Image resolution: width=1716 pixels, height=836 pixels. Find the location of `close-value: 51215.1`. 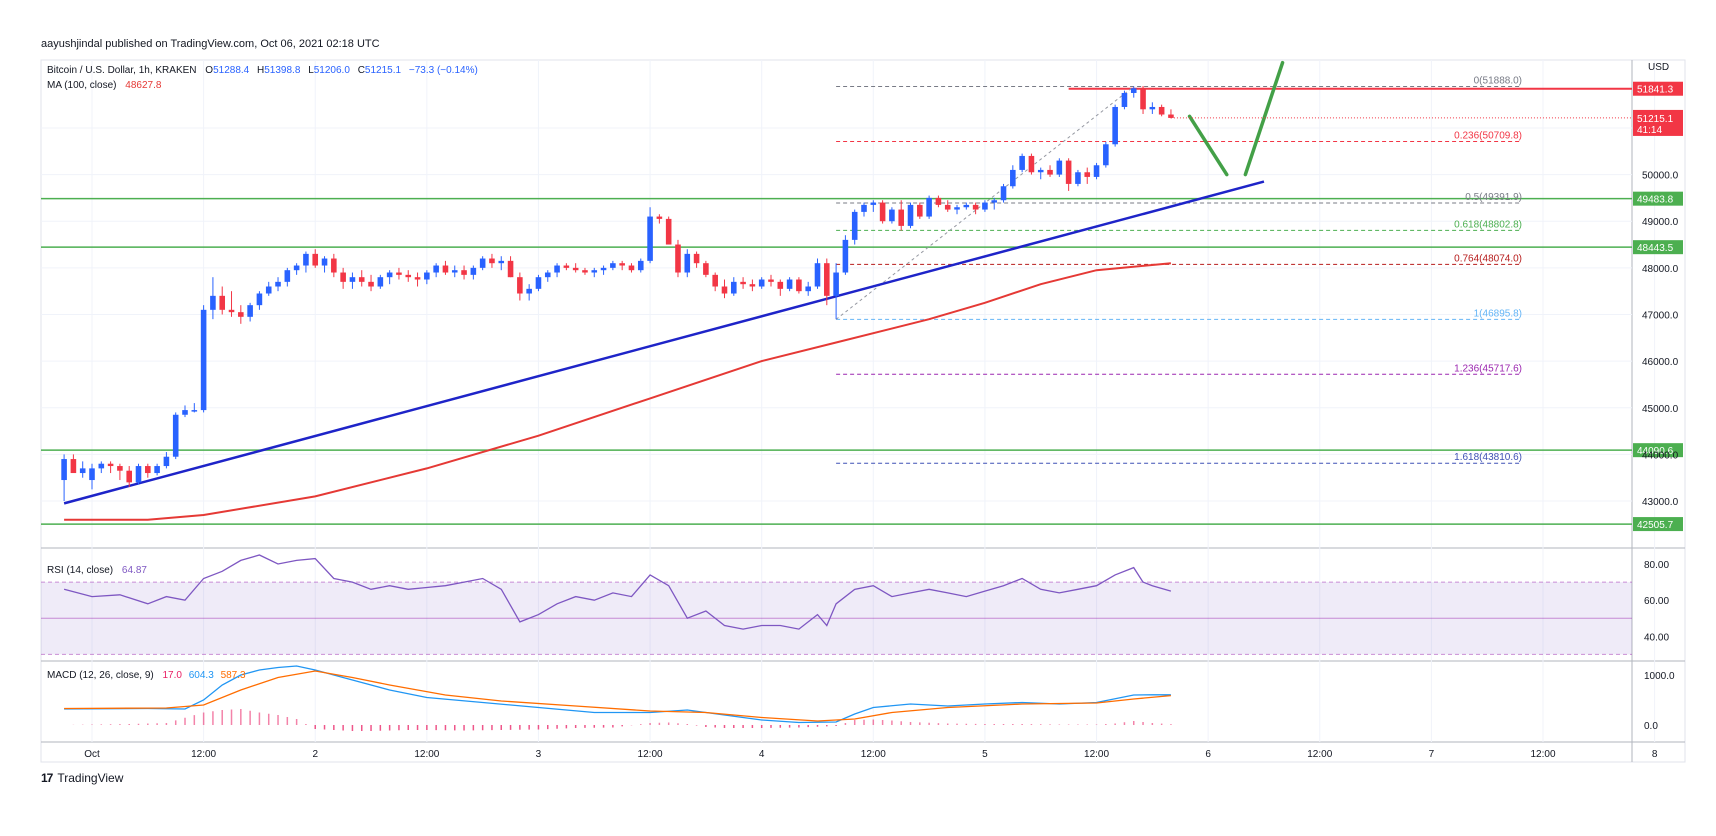

close-value: 51215.1 is located at coordinates (383, 70).